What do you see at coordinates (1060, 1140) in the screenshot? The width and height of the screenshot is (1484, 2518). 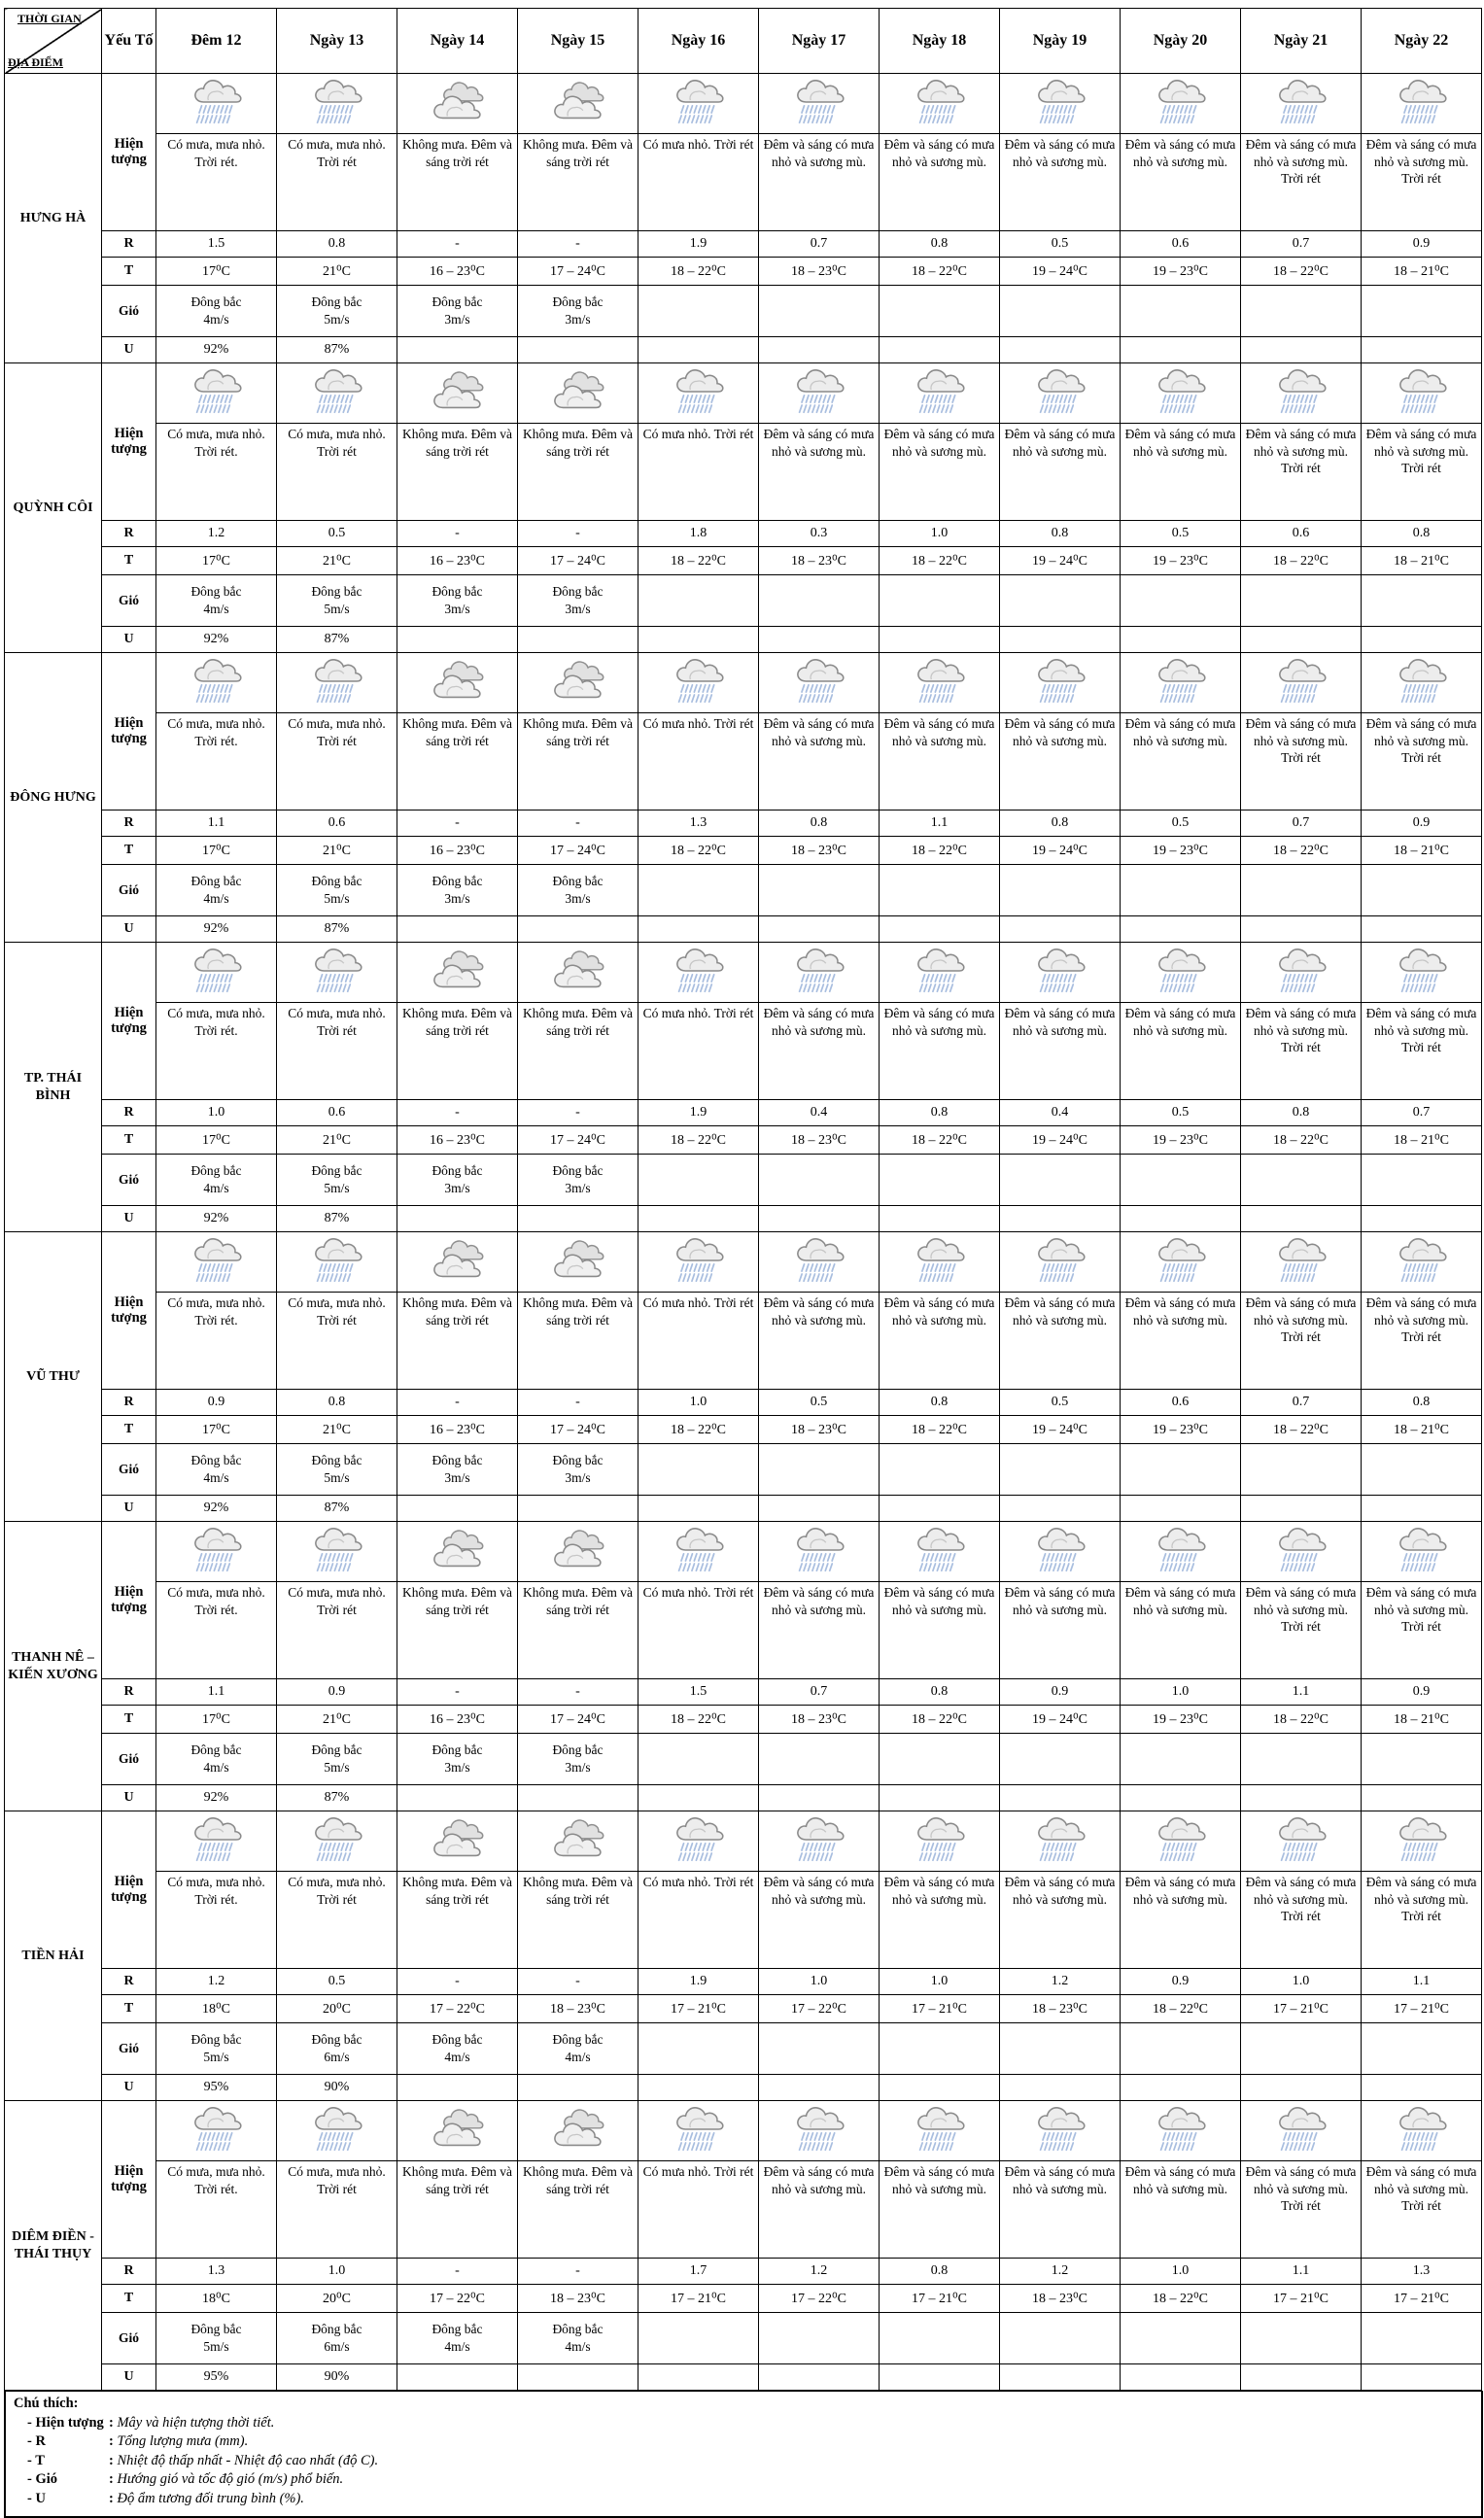 I see `temp-value: 19 – 24⁰C` at bounding box center [1060, 1140].